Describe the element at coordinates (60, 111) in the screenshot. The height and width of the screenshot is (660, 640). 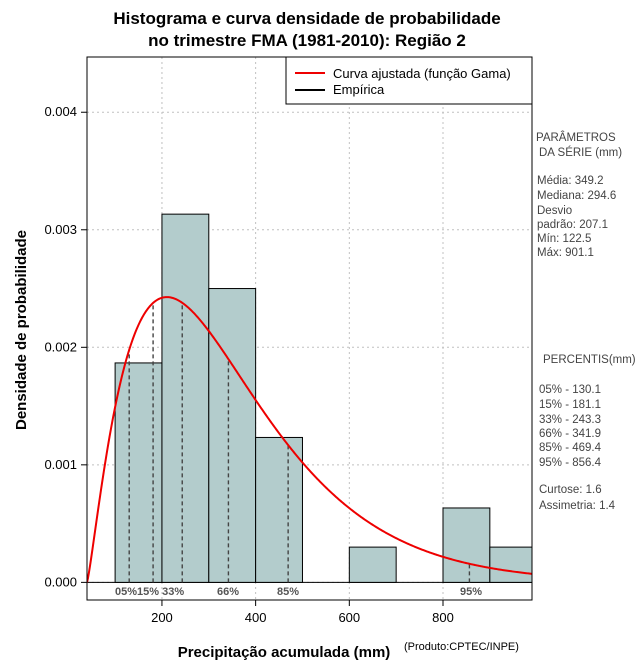
I see `y-tick-label-4: 0.004` at that location.